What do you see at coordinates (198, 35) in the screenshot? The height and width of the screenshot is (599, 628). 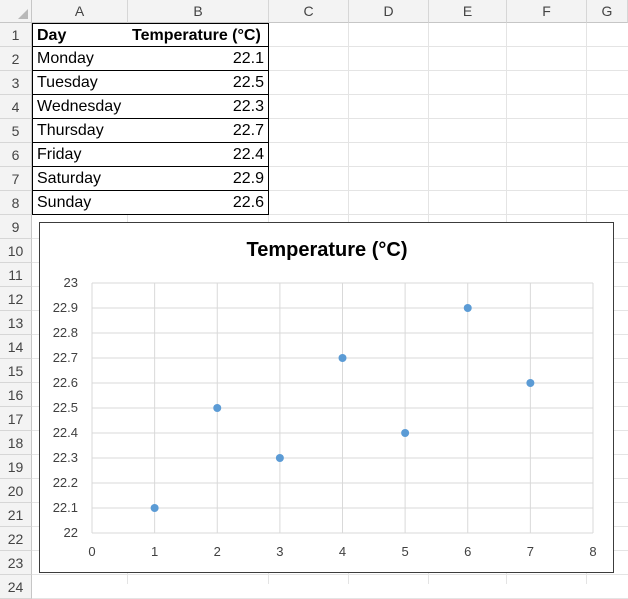 I see `cell-b1: Temperature (°C)` at bounding box center [198, 35].